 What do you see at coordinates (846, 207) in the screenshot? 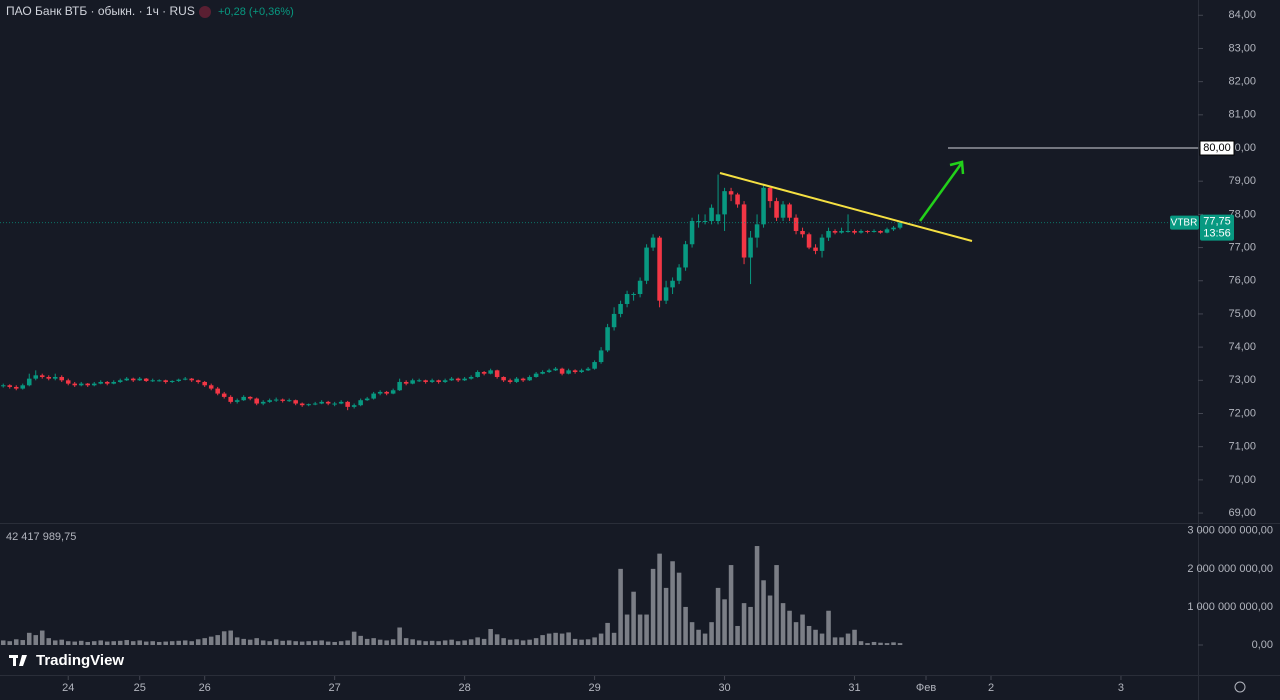
I see `trend-line` at bounding box center [846, 207].